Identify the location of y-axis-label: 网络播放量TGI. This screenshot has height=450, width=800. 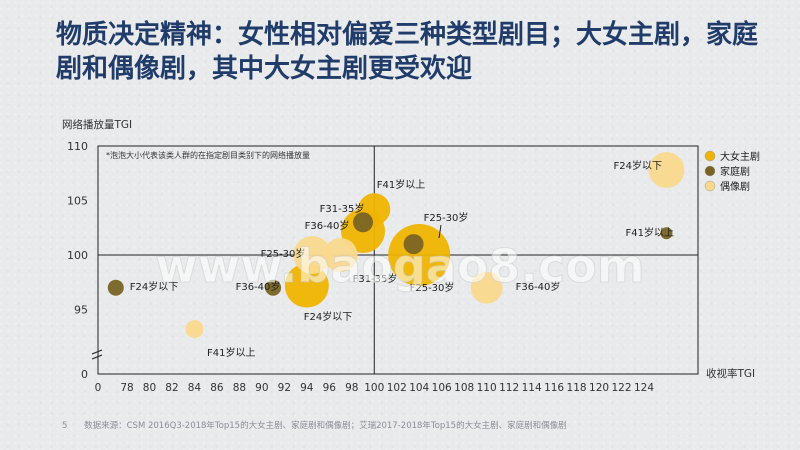
(97, 124).